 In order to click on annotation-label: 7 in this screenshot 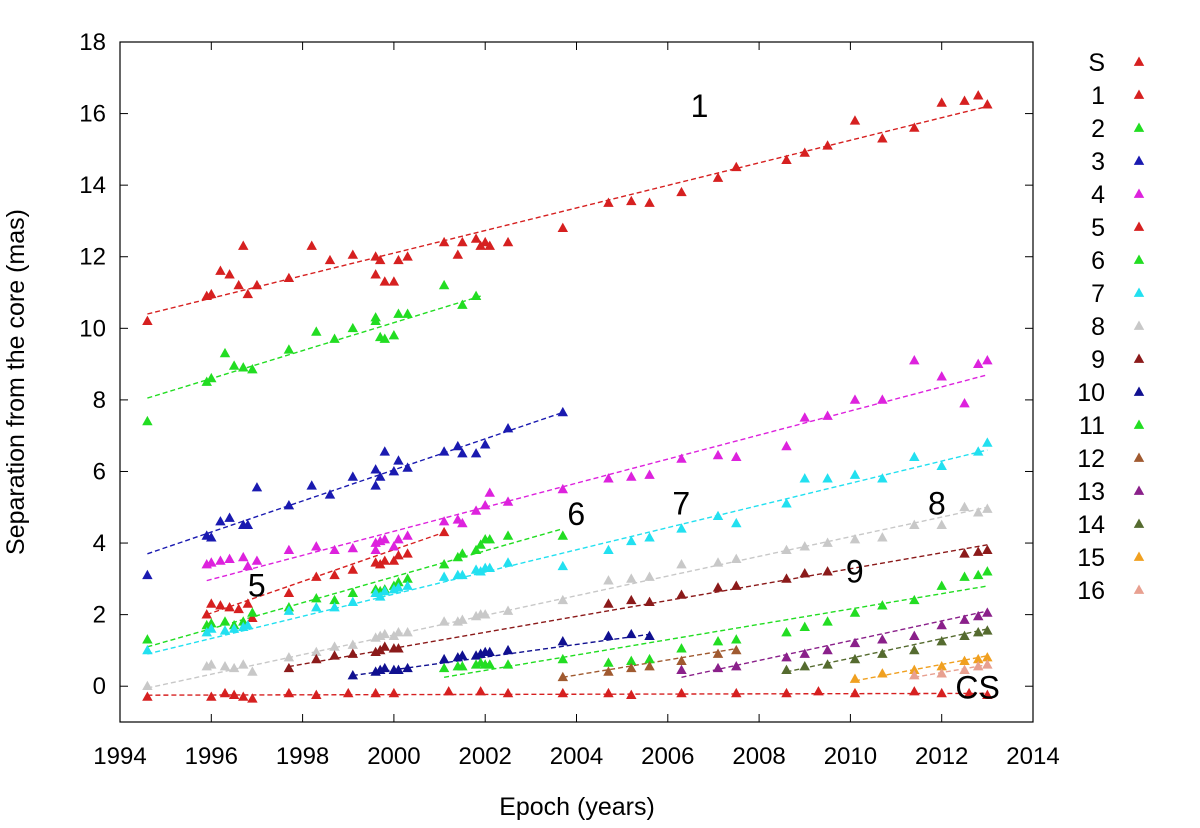, I will do `click(681, 503)`.